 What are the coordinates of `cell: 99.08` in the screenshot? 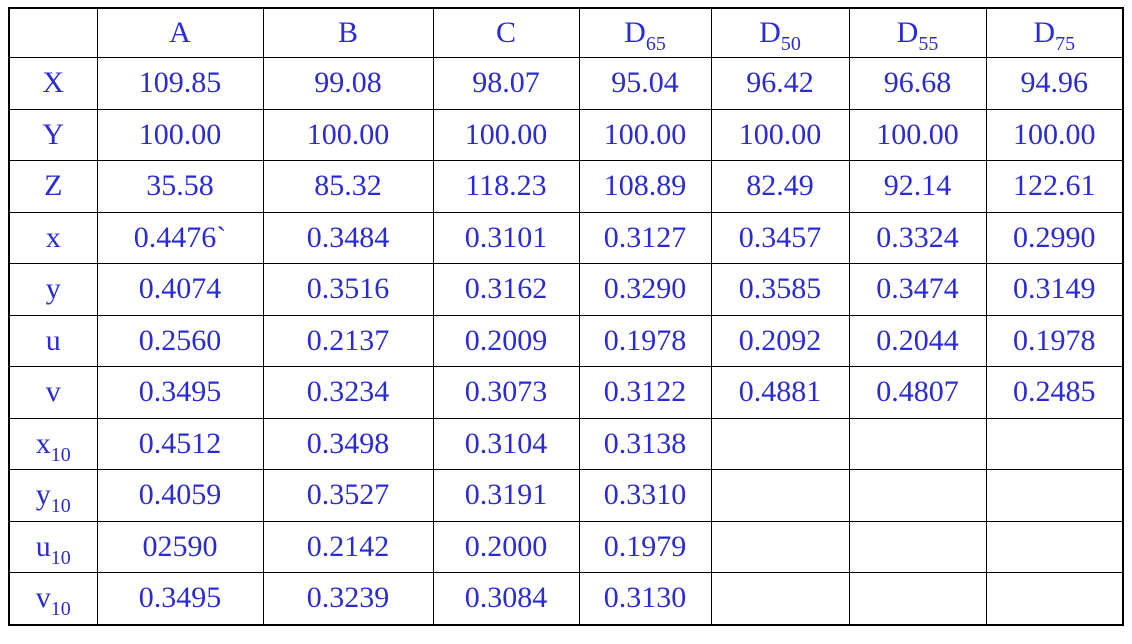 It's located at (348, 83).